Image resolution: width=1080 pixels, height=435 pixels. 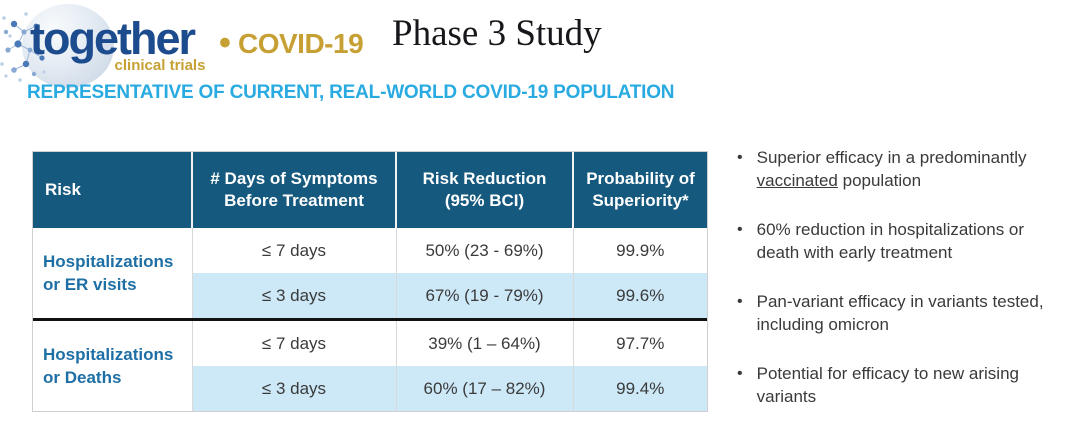 I want to click on bullet-text-post: population, so click(x=879, y=180).